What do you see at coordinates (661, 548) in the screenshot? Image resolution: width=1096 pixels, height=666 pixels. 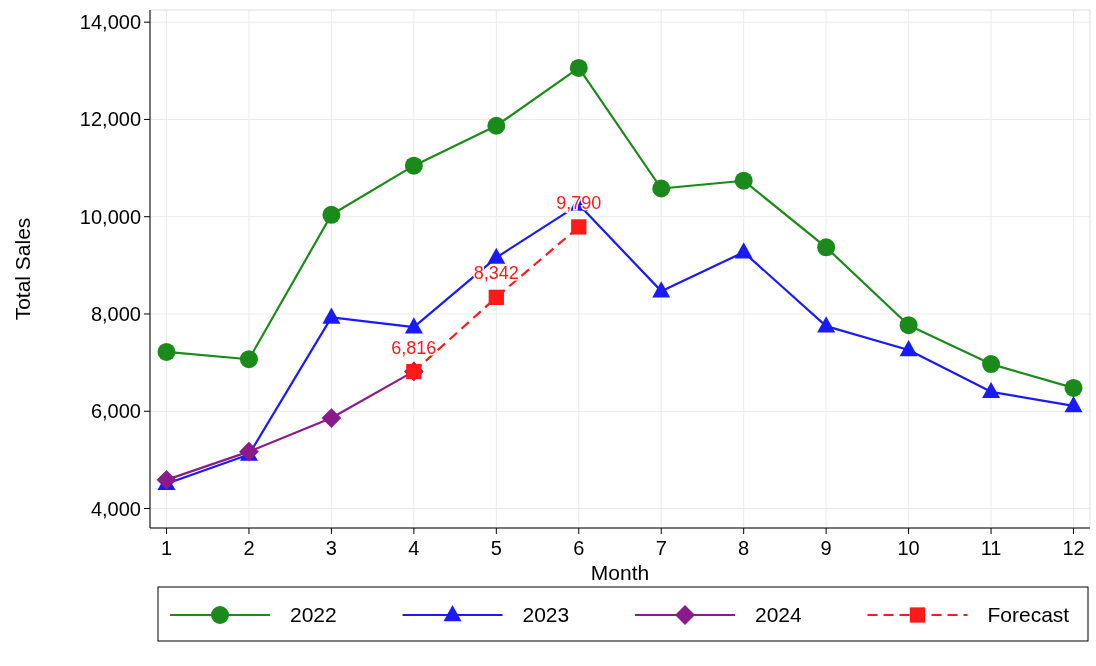 I see `x-tick-label: 7` at bounding box center [661, 548].